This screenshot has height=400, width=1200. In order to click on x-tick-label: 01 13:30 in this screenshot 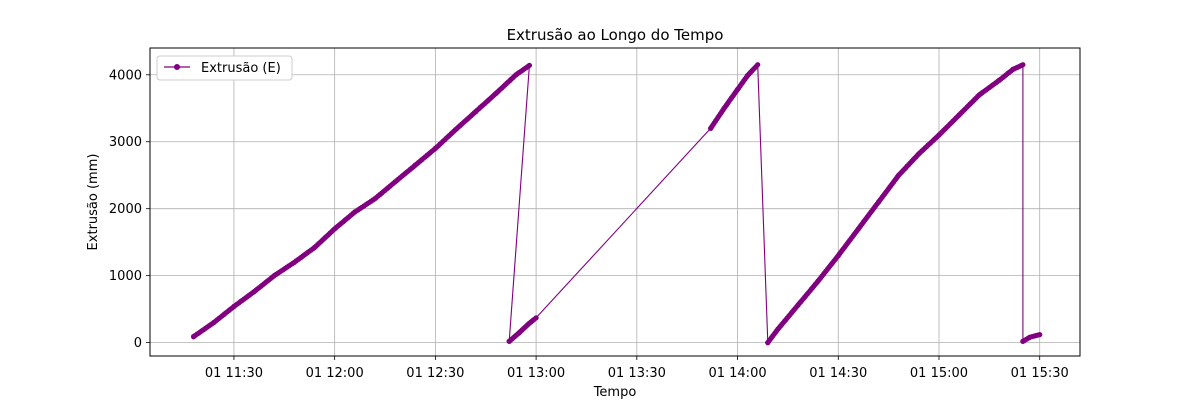, I will do `click(637, 373)`.